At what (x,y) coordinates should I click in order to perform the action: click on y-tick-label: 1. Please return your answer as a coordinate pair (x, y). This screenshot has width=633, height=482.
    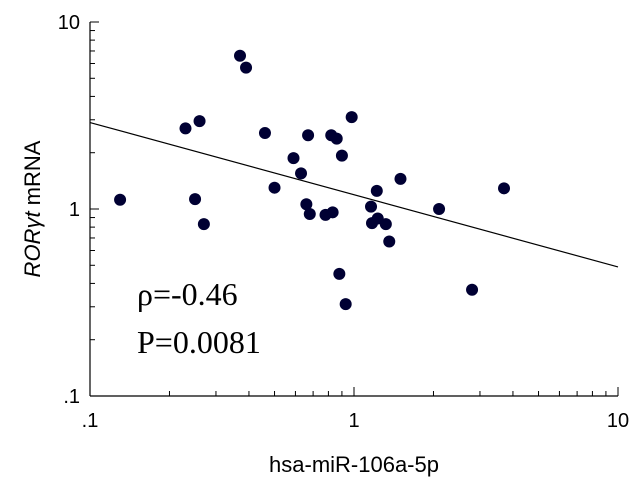
    Looking at the image, I should click on (74, 210).